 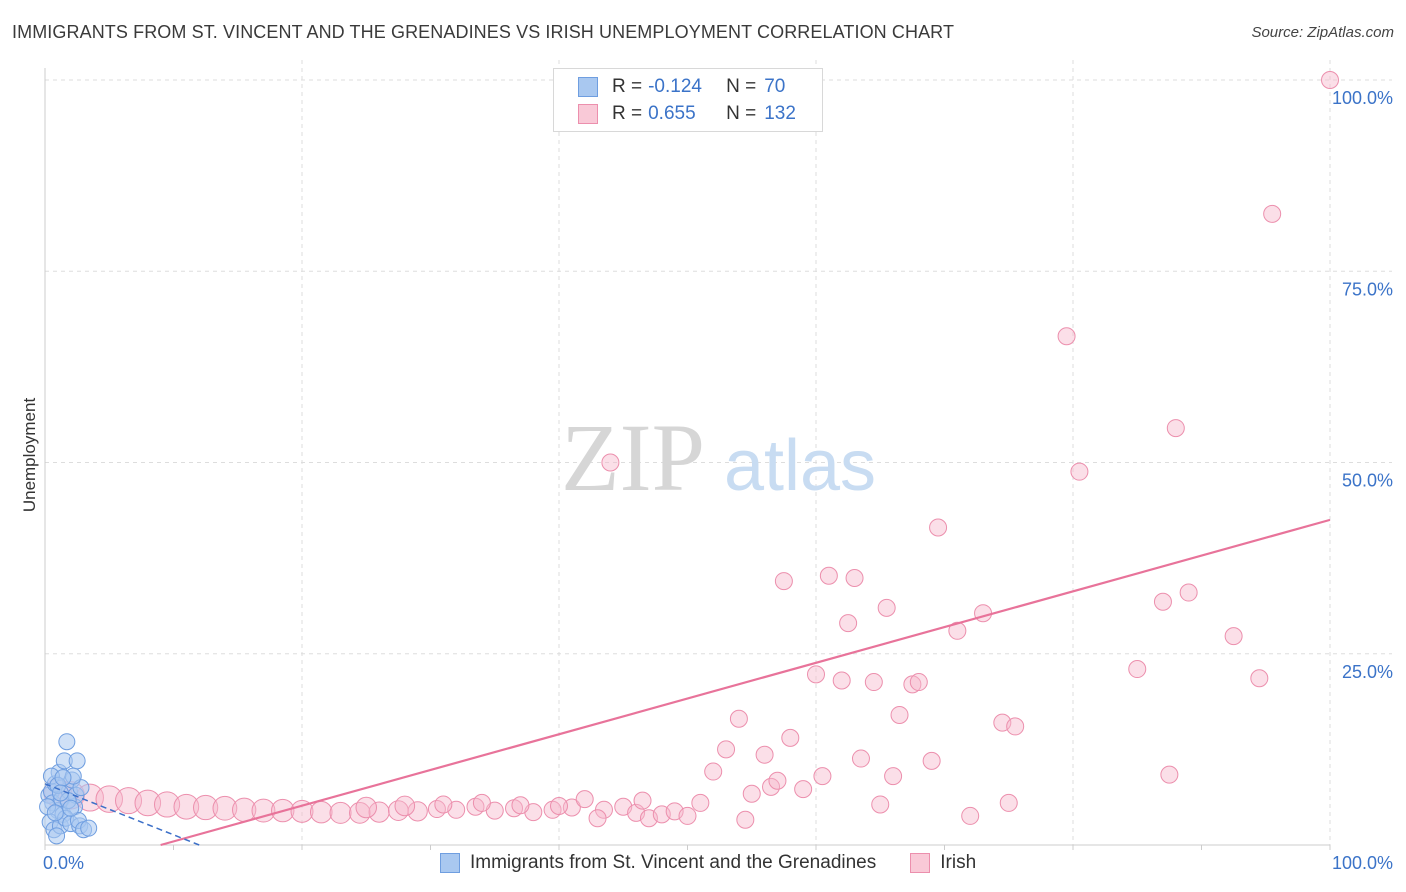 I want to click on legend-row-immigrants: R = -0.124 N = 70, so click(x=681, y=87).